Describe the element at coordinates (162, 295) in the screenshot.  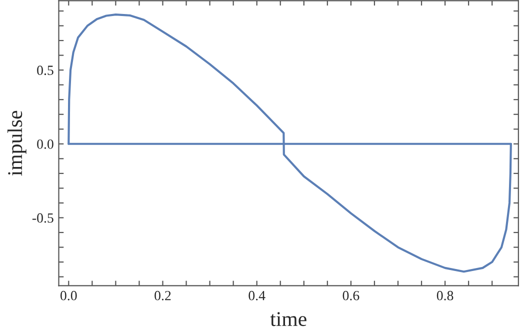
I see `x-tick-label: 0.2` at that location.